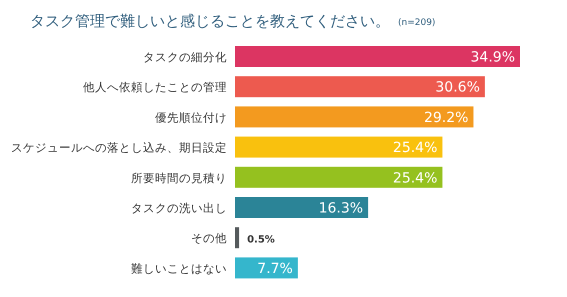  What do you see at coordinates (261, 240) in the screenshot?
I see `value-label: 0.5%` at bounding box center [261, 240].